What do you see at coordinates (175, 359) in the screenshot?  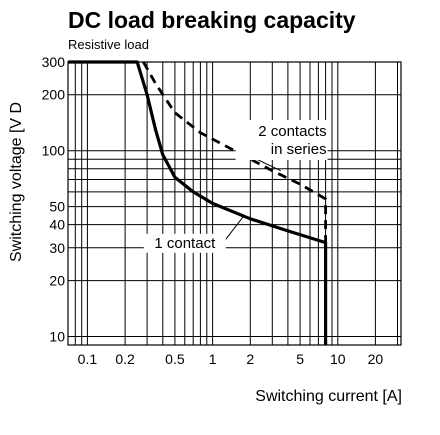 I see `x-tick-label: 0.5` at bounding box center [175, 359].